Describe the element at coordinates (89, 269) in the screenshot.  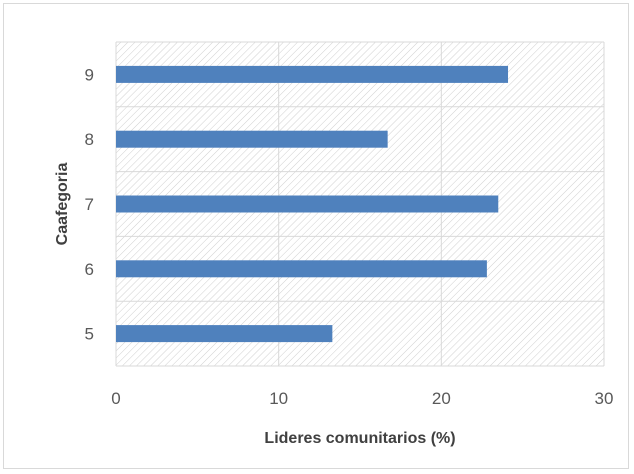
I see `y-tick-label-6: 6` at that location.